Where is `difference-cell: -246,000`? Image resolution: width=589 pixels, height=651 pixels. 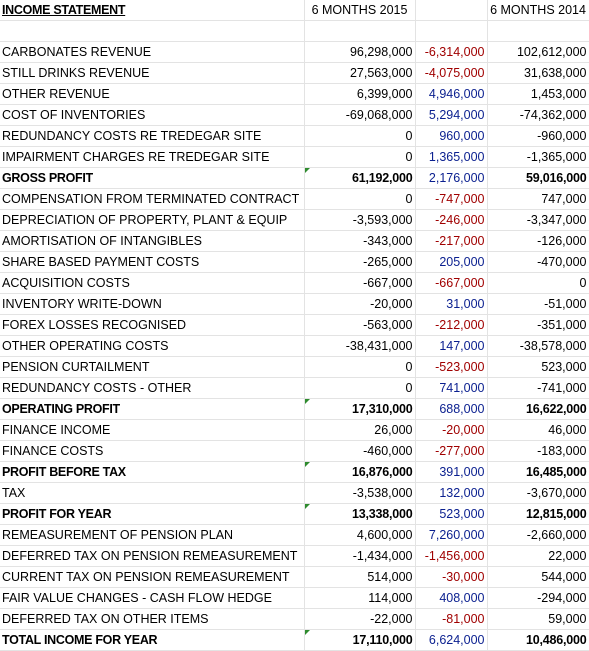 difference-cell: -246,000 is located at coordinates (451, 220).